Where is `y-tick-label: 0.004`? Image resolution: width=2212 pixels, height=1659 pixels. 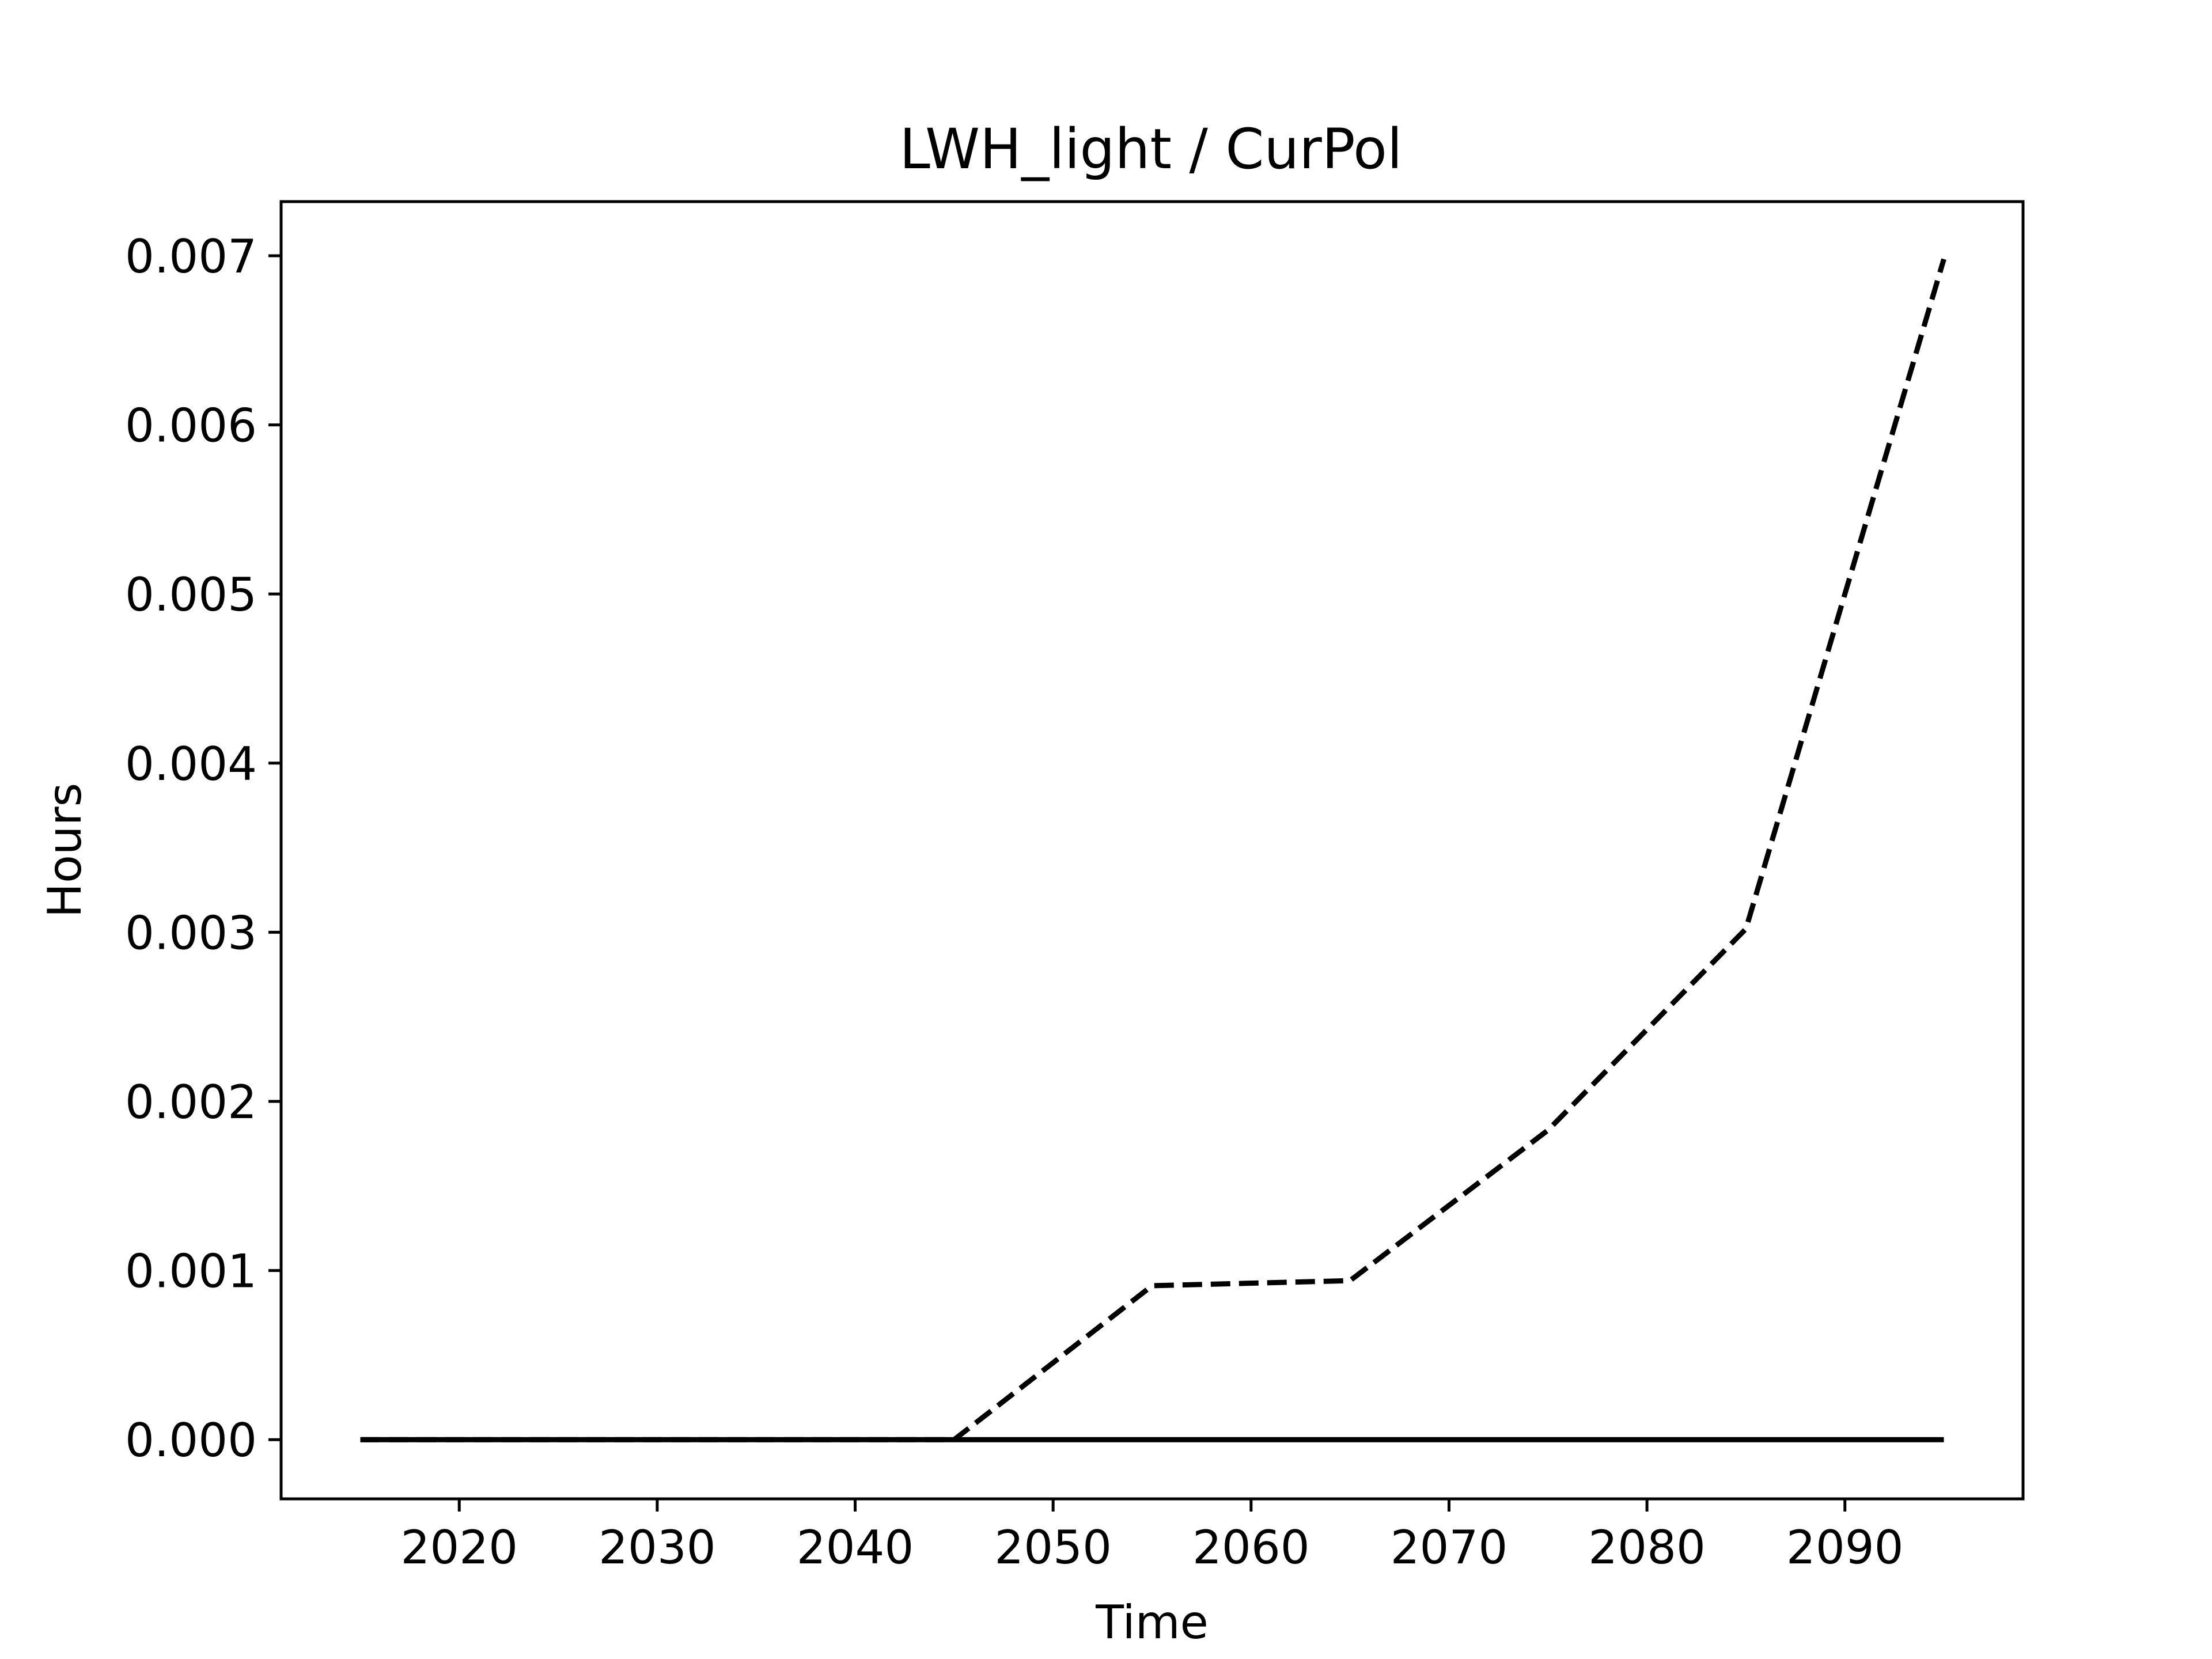
y-tick-label: 0.004 is located at coordinates (191, 764).